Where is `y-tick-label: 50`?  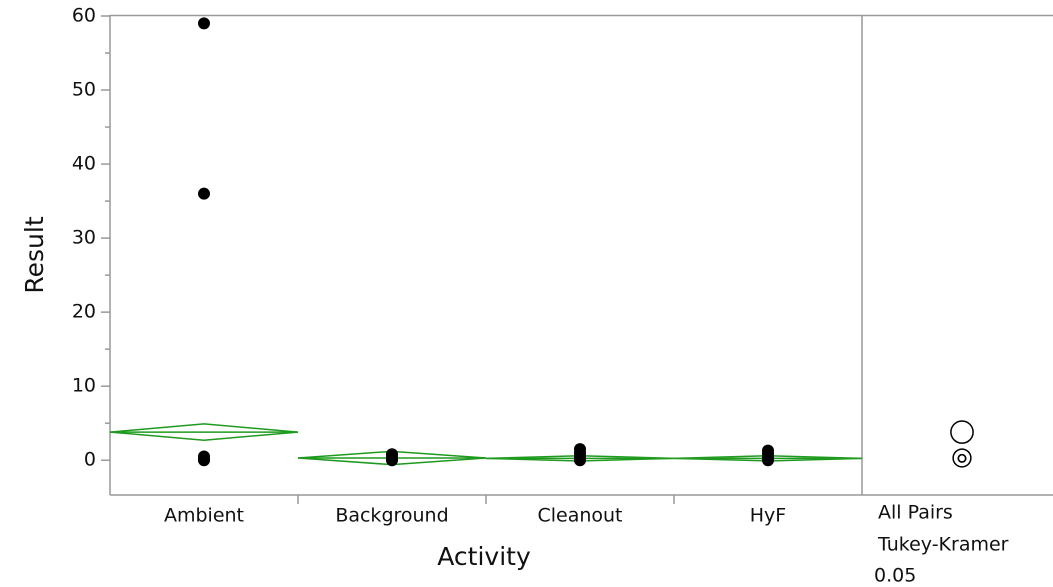
y-tick-label: 50 is located at coordinates (84, 90).